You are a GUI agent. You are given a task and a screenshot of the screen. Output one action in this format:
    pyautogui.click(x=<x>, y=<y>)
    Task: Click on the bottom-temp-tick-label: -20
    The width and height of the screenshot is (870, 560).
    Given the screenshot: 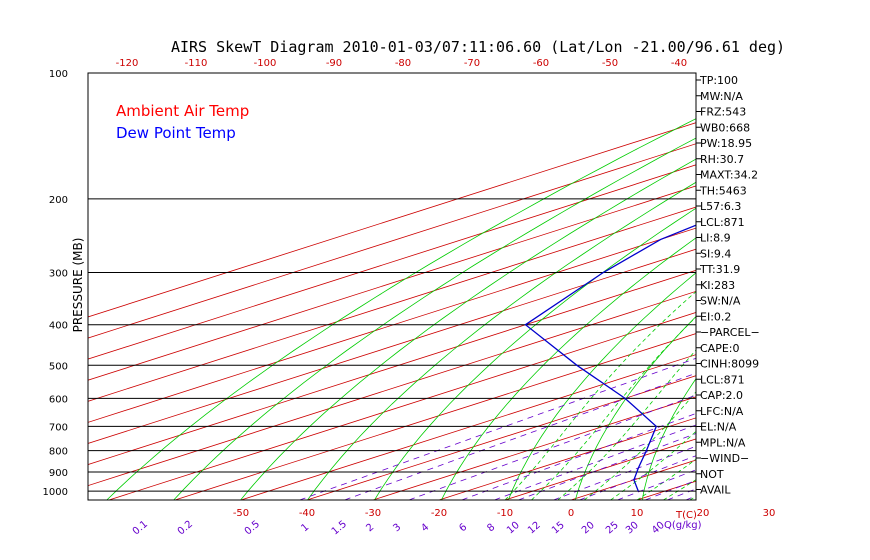 What is the action you would take?
    pyautogui.click(x=439, y=513)
    